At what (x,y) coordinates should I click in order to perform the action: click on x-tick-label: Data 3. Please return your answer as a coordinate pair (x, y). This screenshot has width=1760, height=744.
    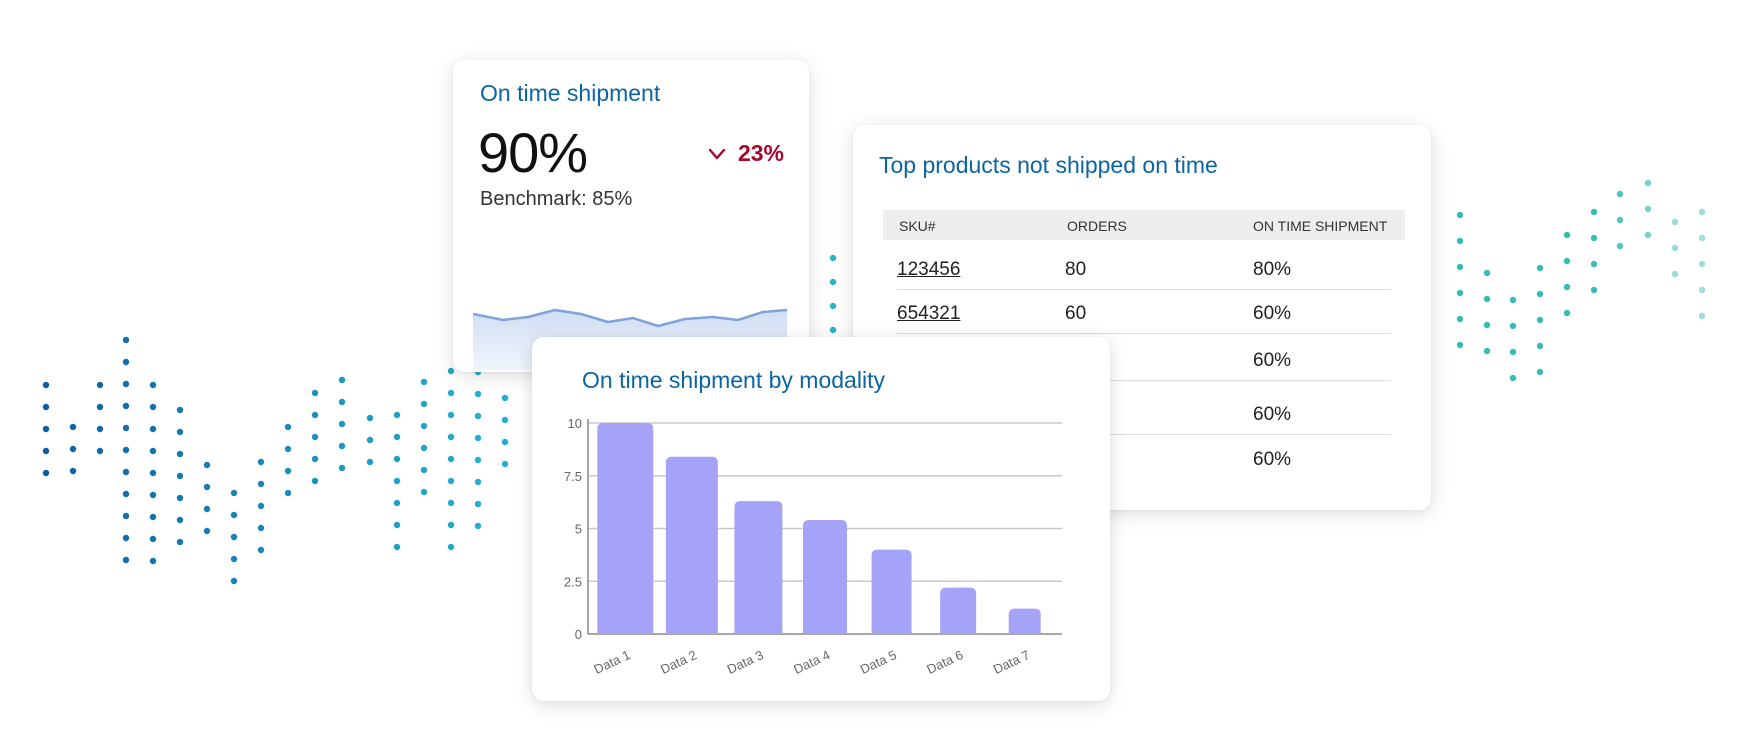
    Looking at the image, I should click on (745, 662).